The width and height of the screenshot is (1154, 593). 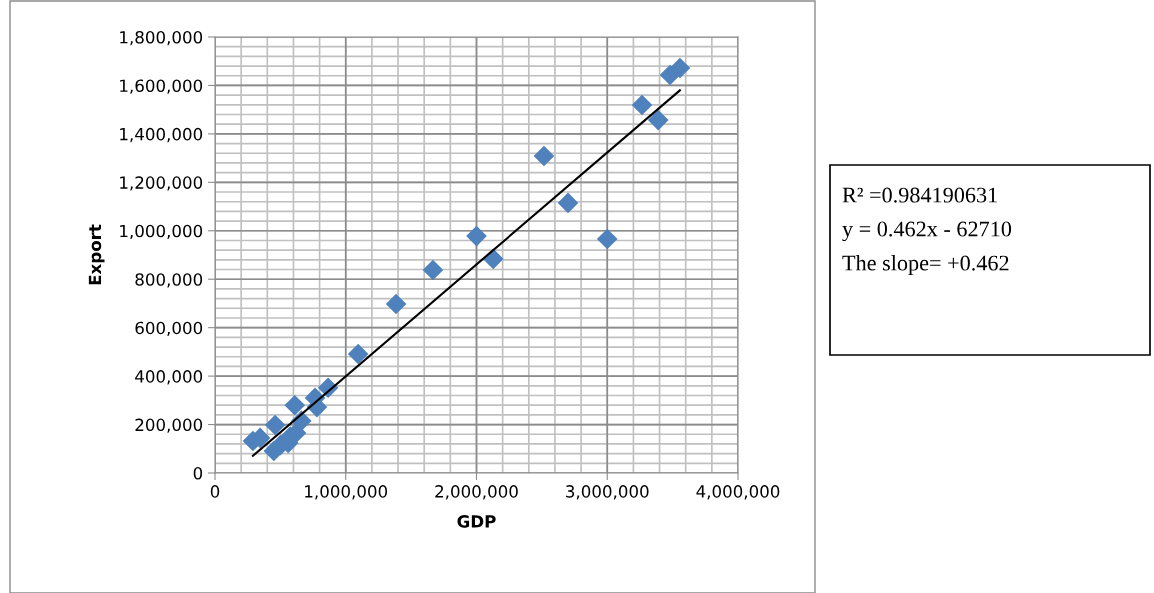 What do you see at coordinates (169, 377) in the screenshot?
I see `y-tick-label: 400,000` at bounding box center [169, 377].